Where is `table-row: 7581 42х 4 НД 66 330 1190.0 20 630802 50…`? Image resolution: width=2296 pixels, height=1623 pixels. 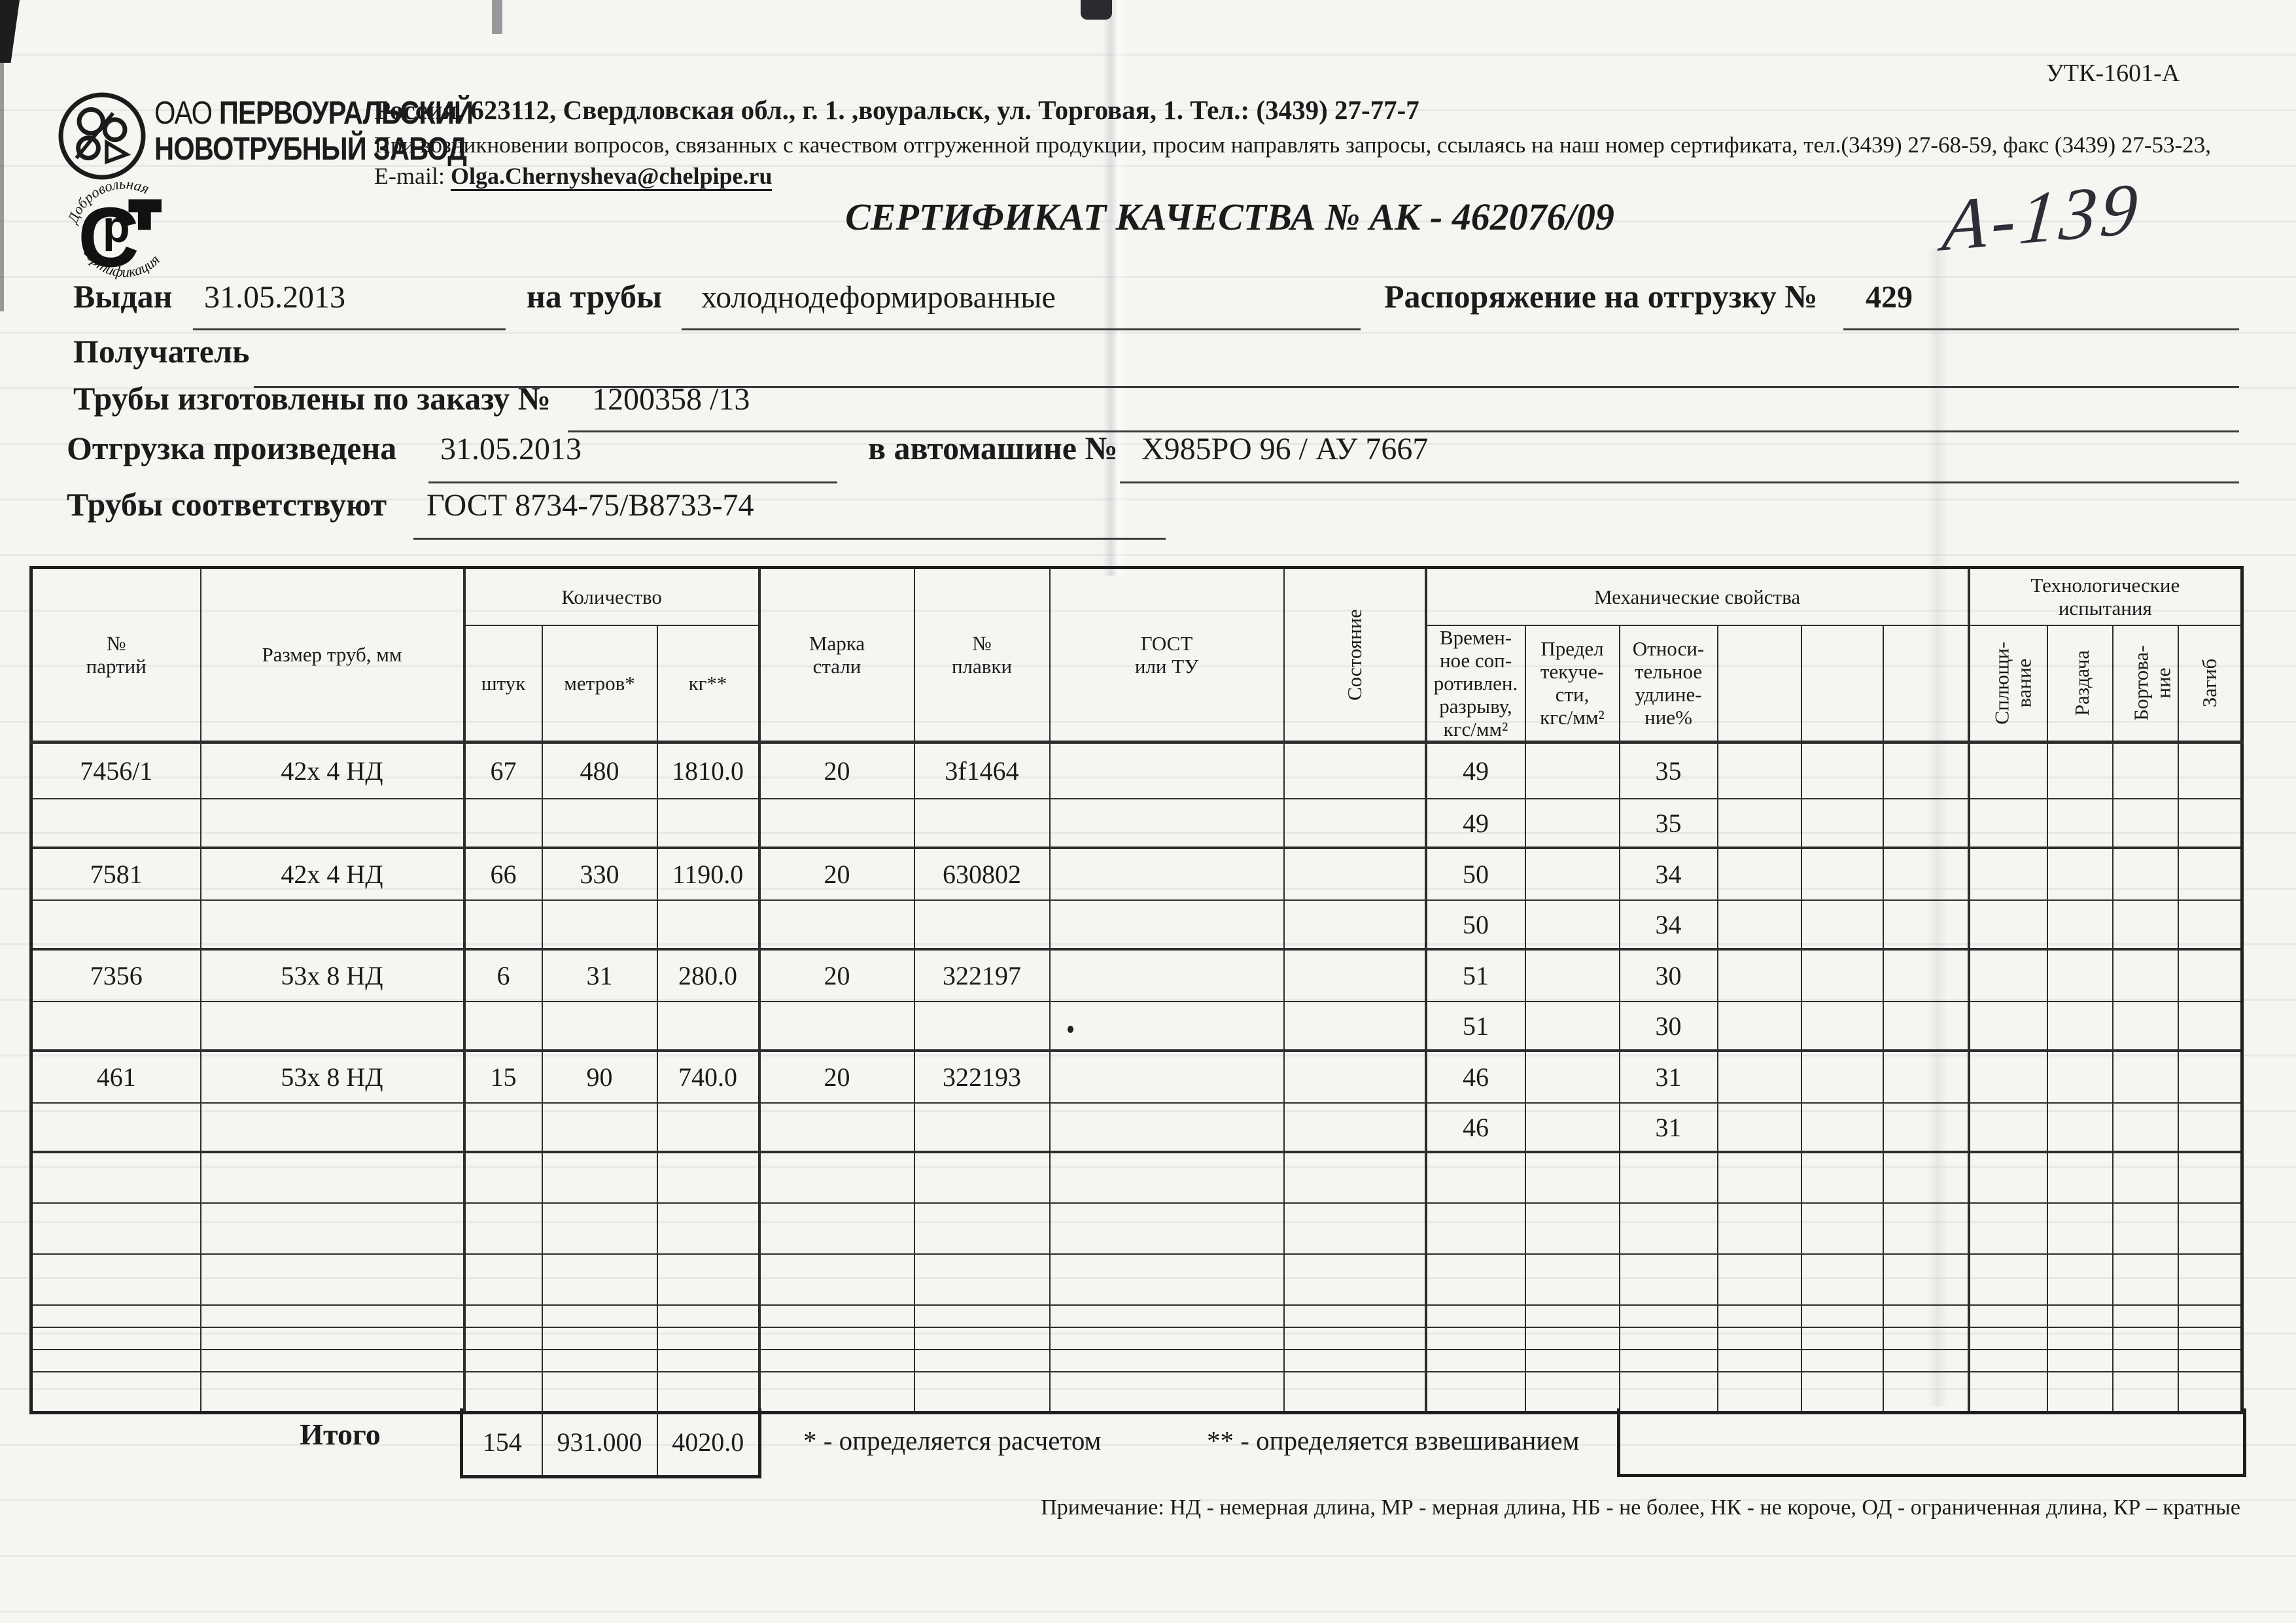
table-row: 7581 42х 4 НД 66 330 1190.0 20 630802 50… is located at coordinates (1136, 874).